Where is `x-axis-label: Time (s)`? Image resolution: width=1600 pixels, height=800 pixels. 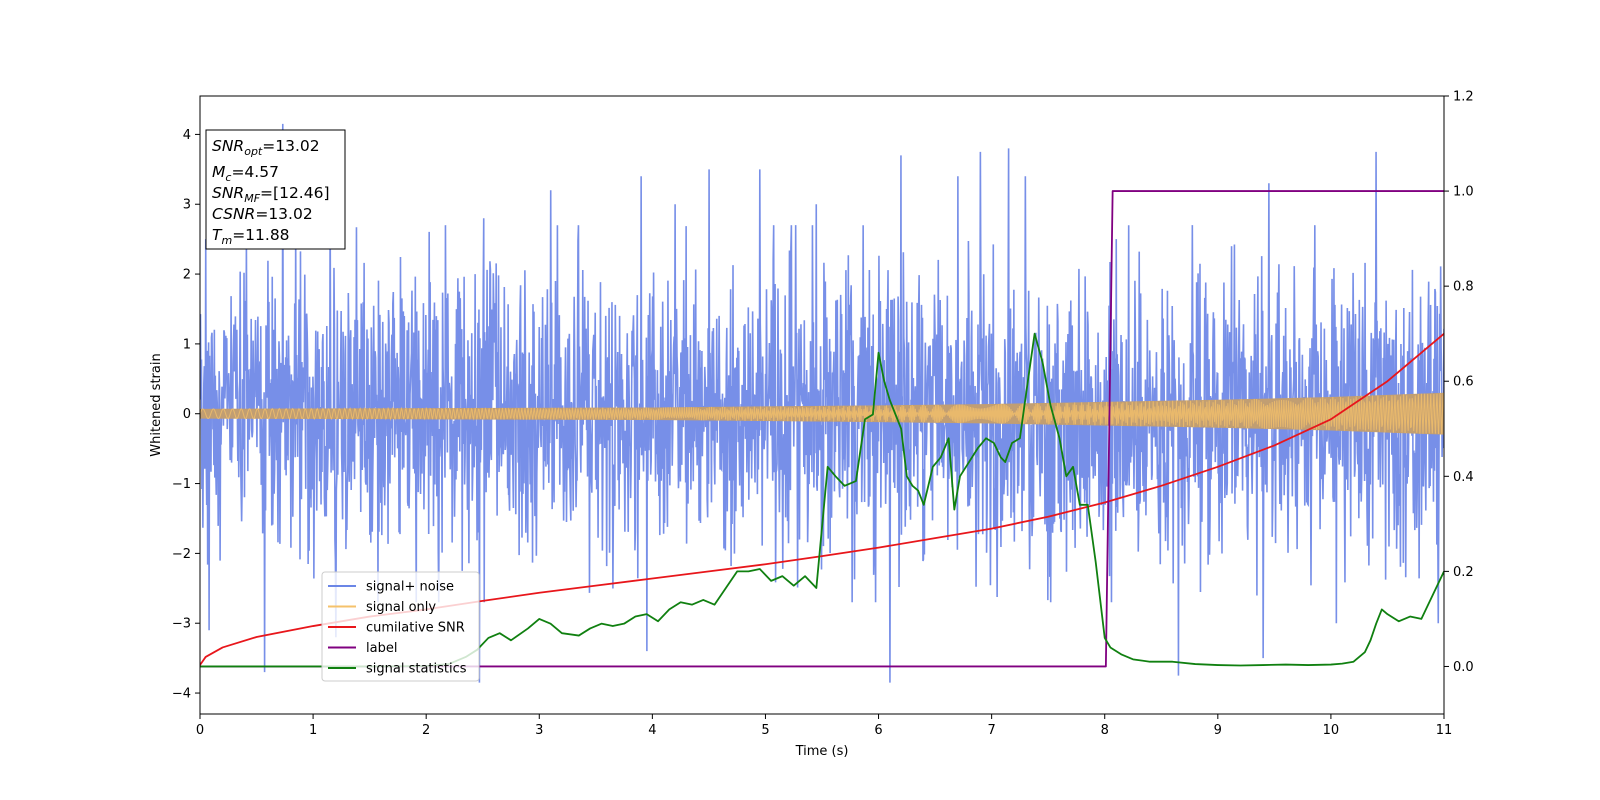
x-axis-label: Time (s) is located at coordinates (822, 751).